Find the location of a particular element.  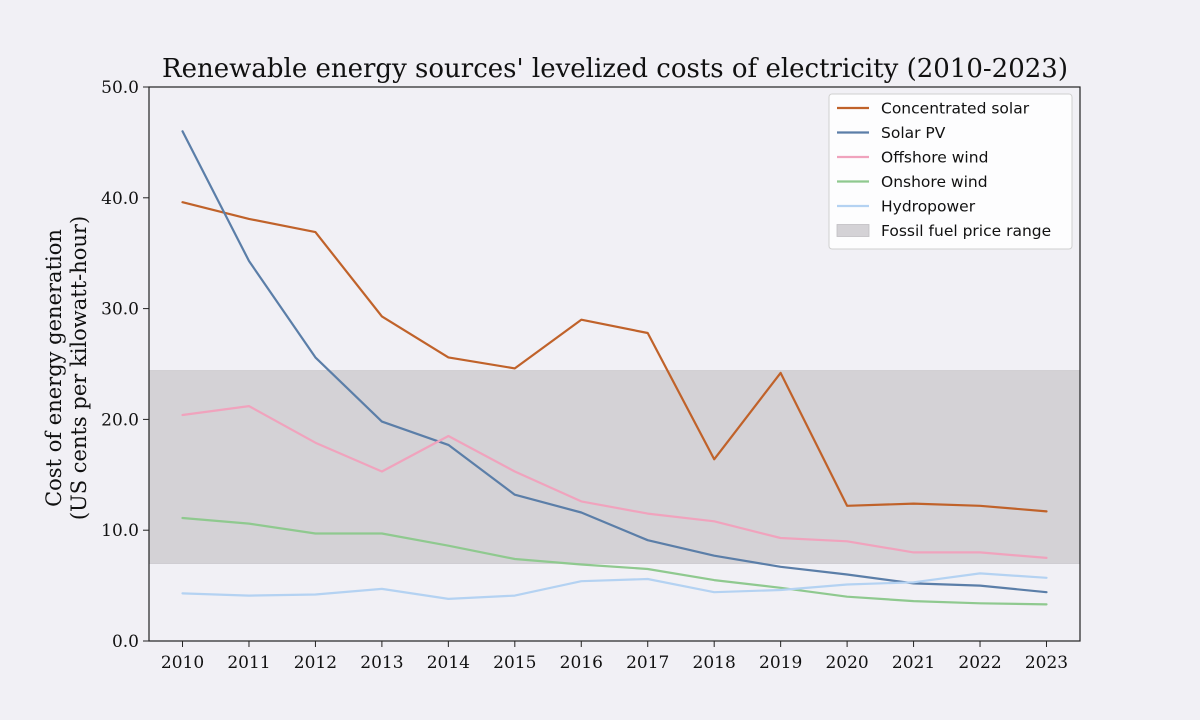

y-tick-label: 50.0 is located at coordinates (120, 88).